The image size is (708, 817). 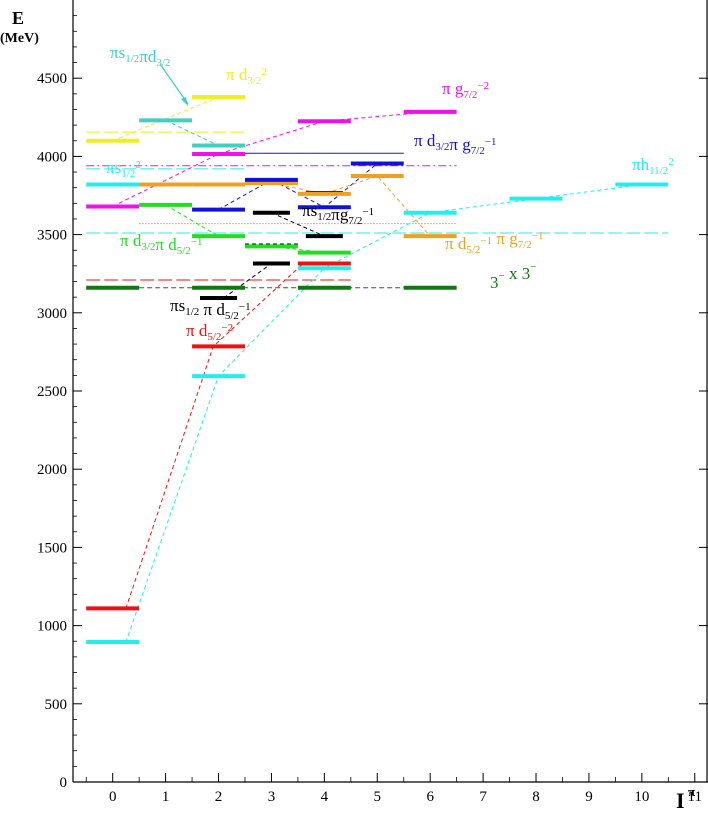 What do you see at coordinates (166, 797) in the screenshot?
I see `x-tick-label: 1` at bounding box center [166, 797].